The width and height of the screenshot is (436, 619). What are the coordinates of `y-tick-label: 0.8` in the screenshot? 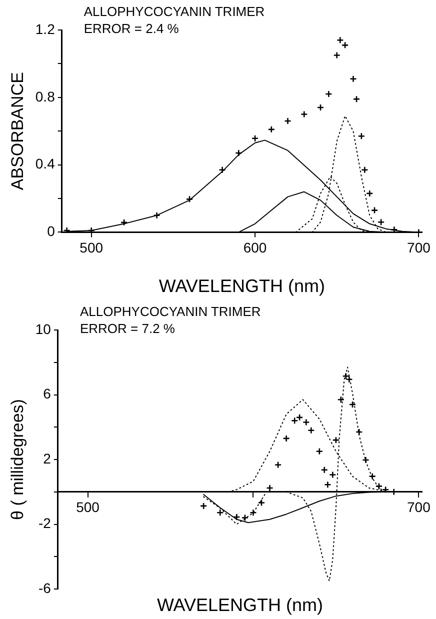 It's located at (45, 96).